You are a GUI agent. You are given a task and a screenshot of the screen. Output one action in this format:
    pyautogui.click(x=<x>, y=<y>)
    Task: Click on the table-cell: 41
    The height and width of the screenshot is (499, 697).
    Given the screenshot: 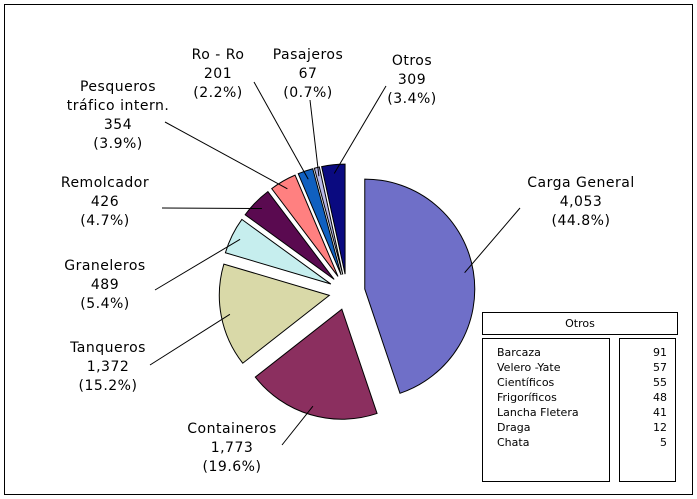 What is the action you would take?
    pyautogui.click(x=660, y=412)
    